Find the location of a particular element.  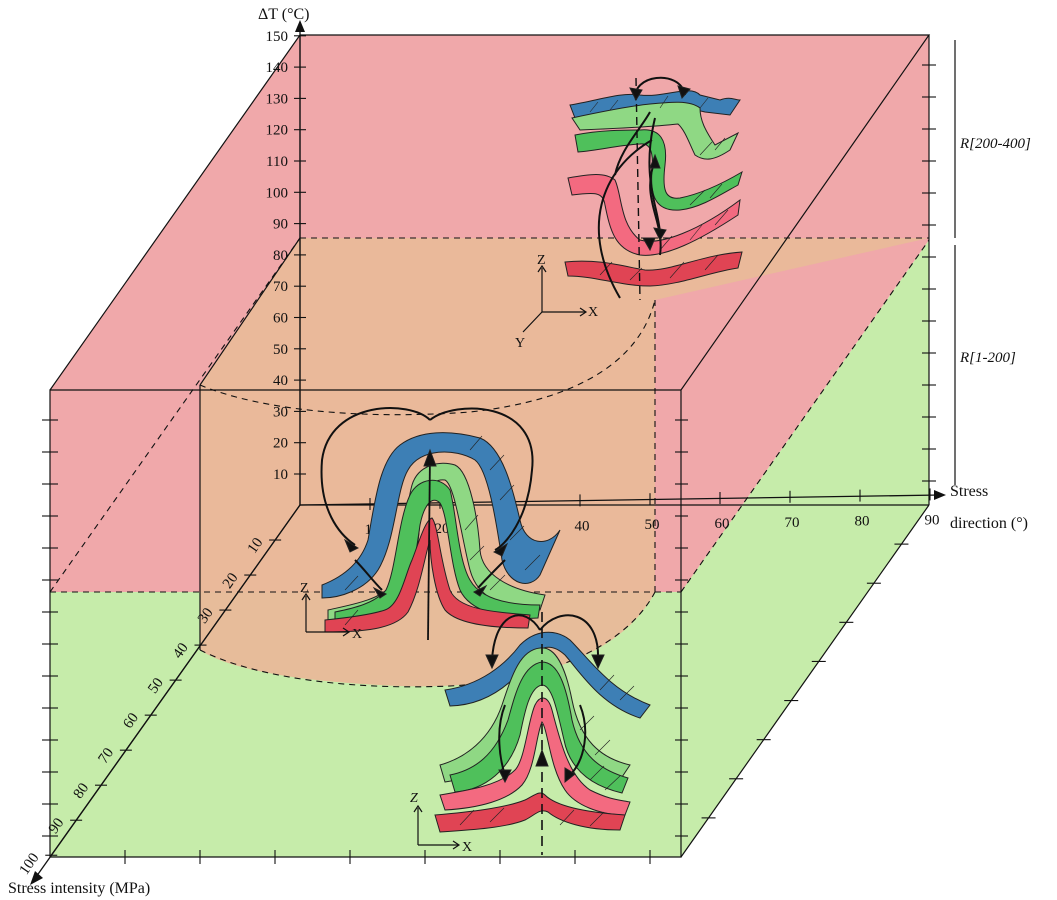

x-axis-arrow-icon is located at coordinates (940, 495).